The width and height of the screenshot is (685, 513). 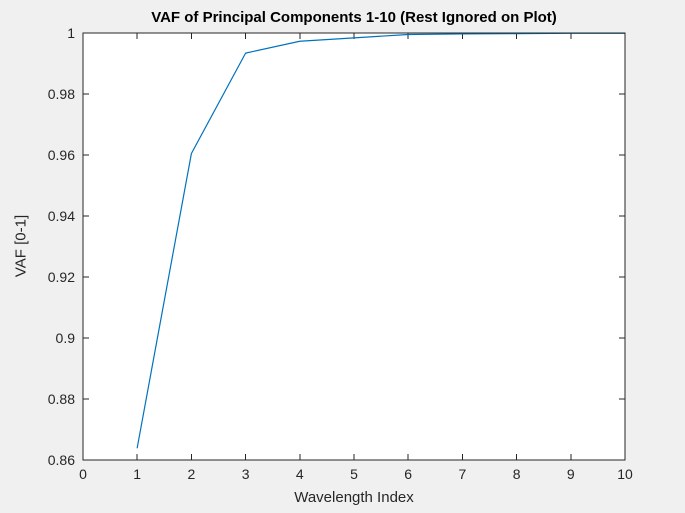 I want to click on x-tick-label: 5, so click(x=354, y=474).